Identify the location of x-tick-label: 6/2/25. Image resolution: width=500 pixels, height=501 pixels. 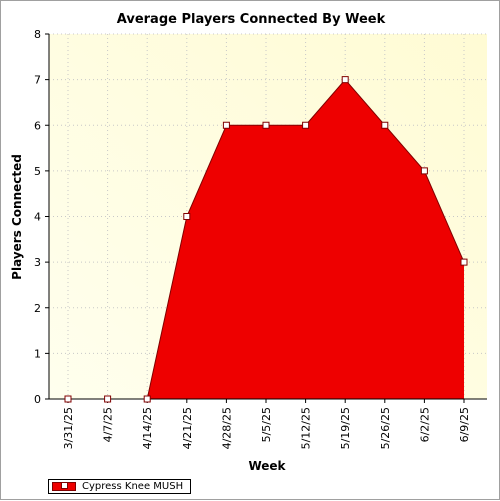
(424, 424).